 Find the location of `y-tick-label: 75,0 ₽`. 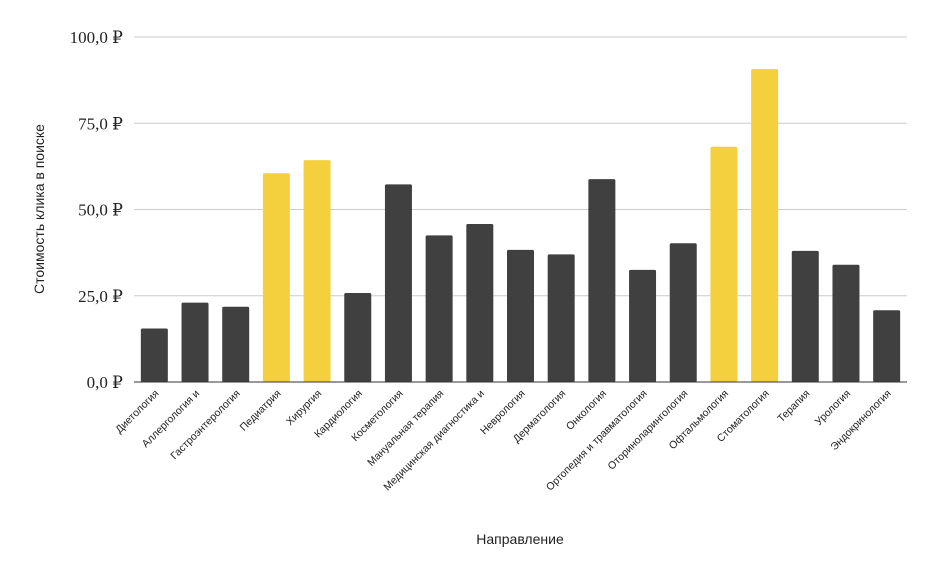

y-tick-label: 75,0 ₽ is located at coordinates (100, 123).